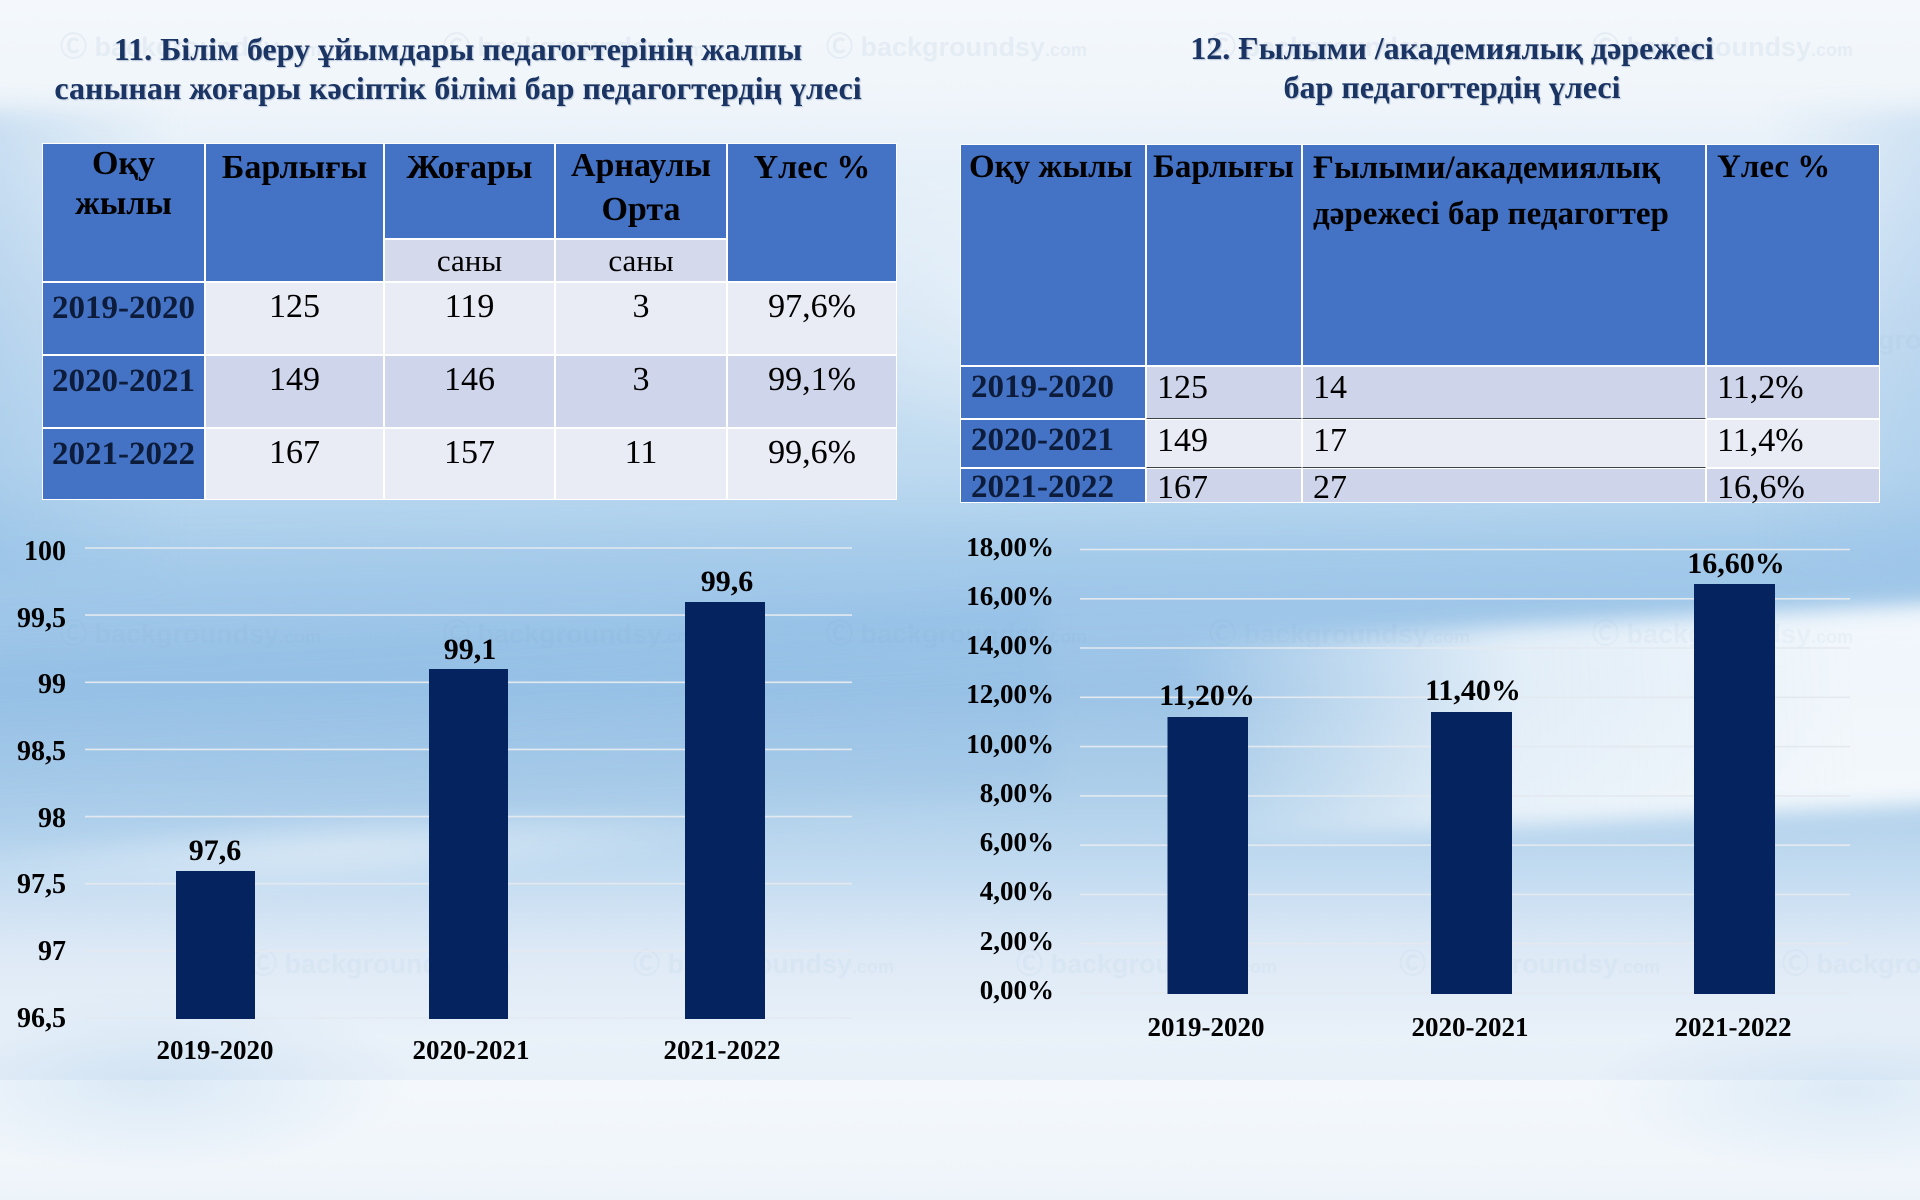  What do you see at coordinates (215, 850) in the screenshot?
I see `svg-text: 97,6` at bounding box center [215, 850].